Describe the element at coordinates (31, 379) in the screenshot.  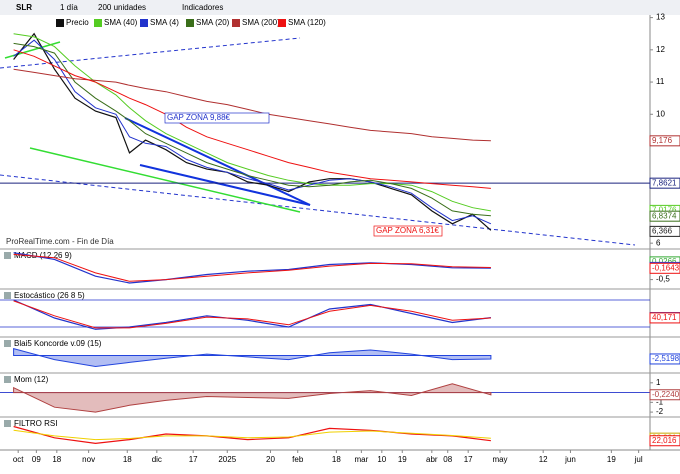
I see `panel-title: Mom (12)` at that location.